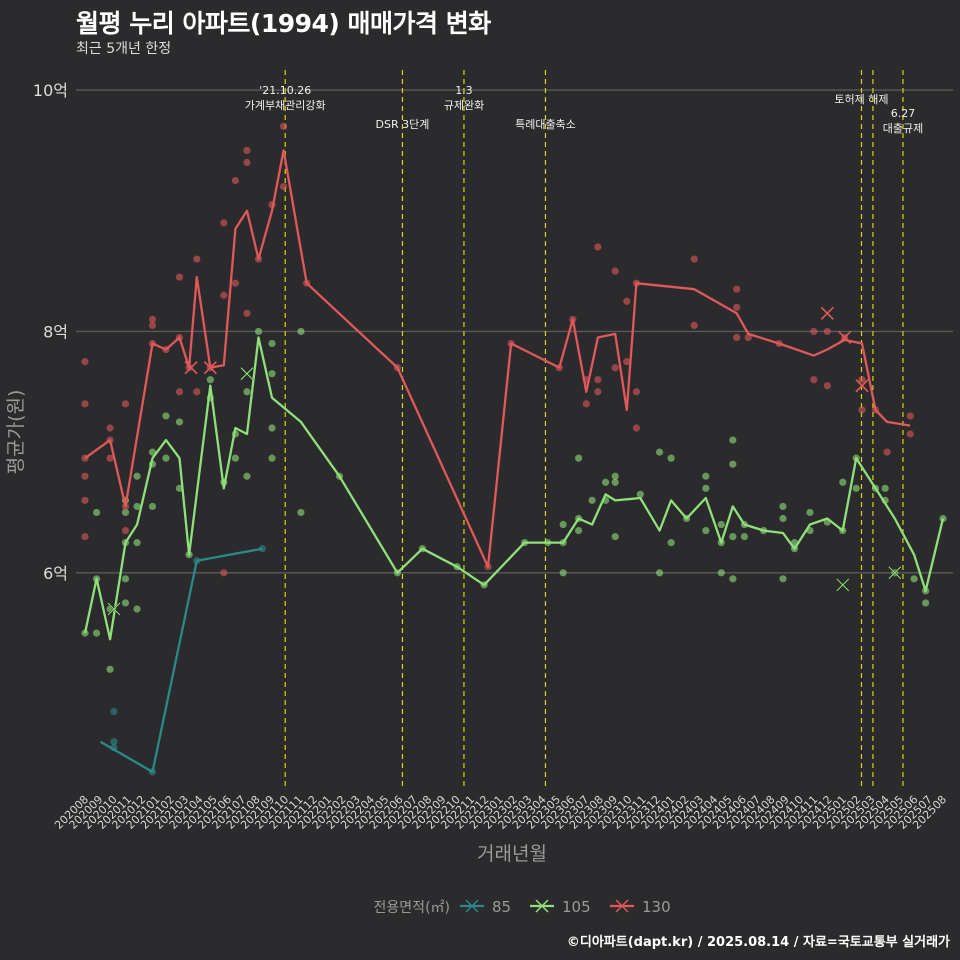  What do you see at coordinates (55, 573) in the screenshot?
I see `y-tick-label: 6억` at bounding box center [55, 573].